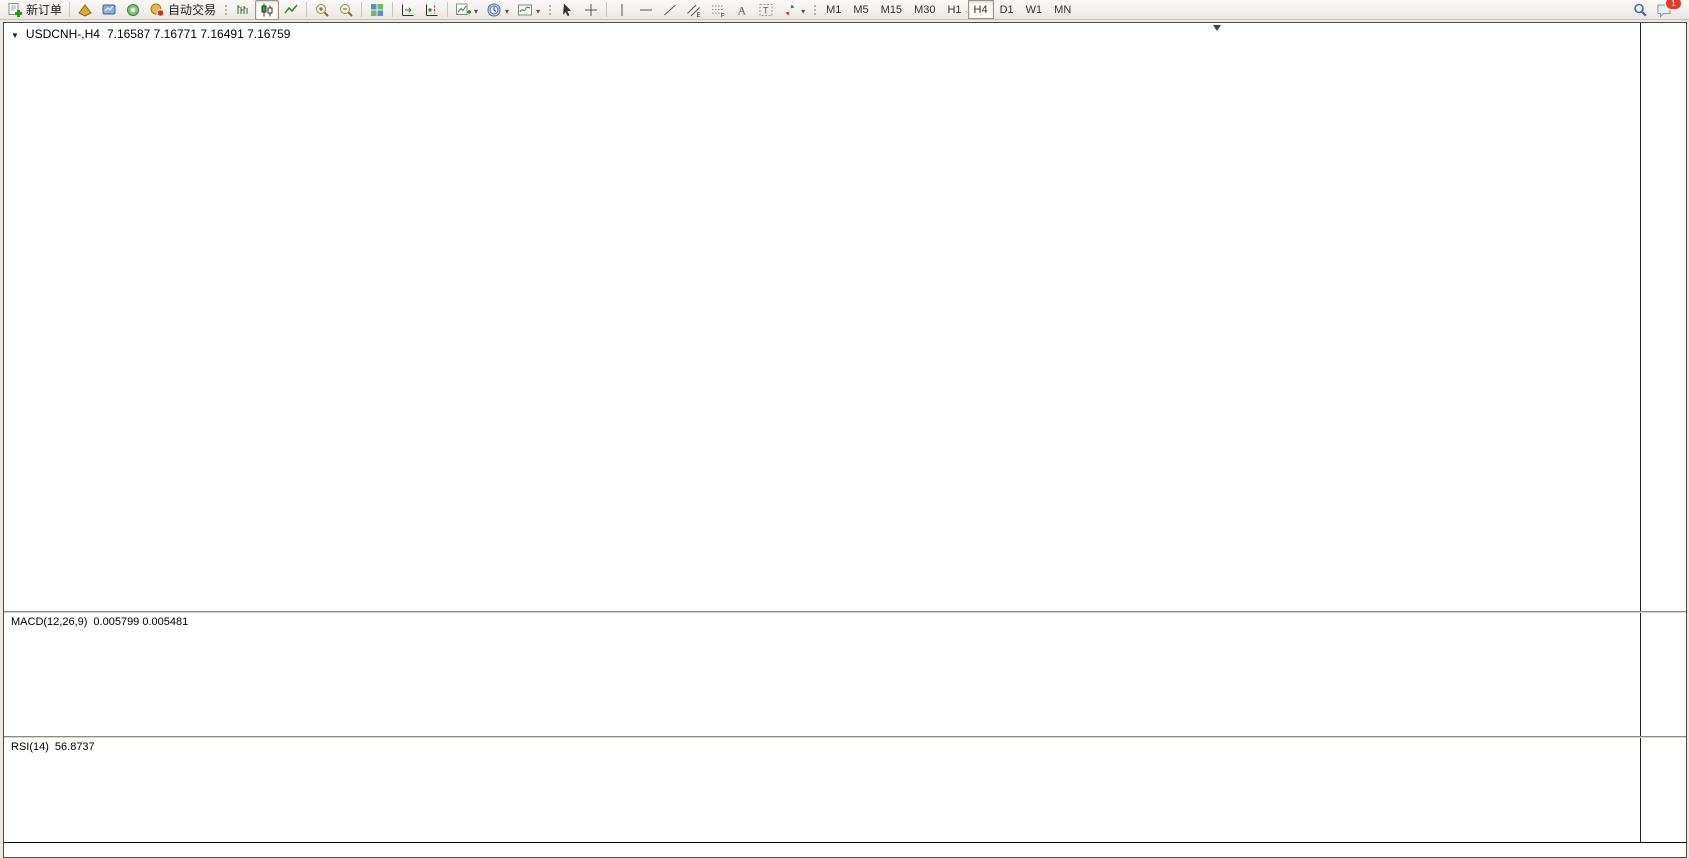 The height and width of the screenshot is (858, 1689). I want to click on zoom-out-button, so click(346, 10).